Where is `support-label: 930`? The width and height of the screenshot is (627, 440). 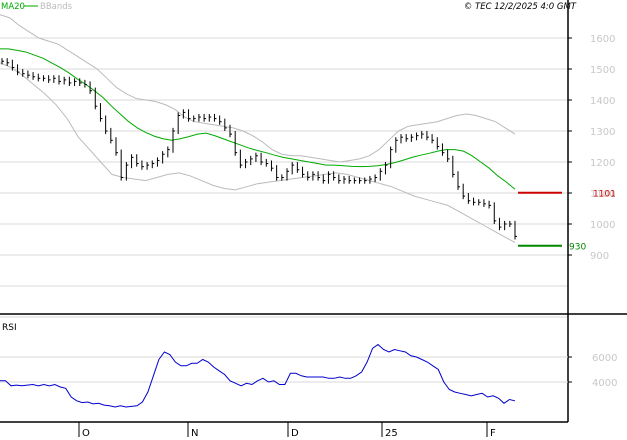
support-label: 930 is located at coordinates (577, 248).